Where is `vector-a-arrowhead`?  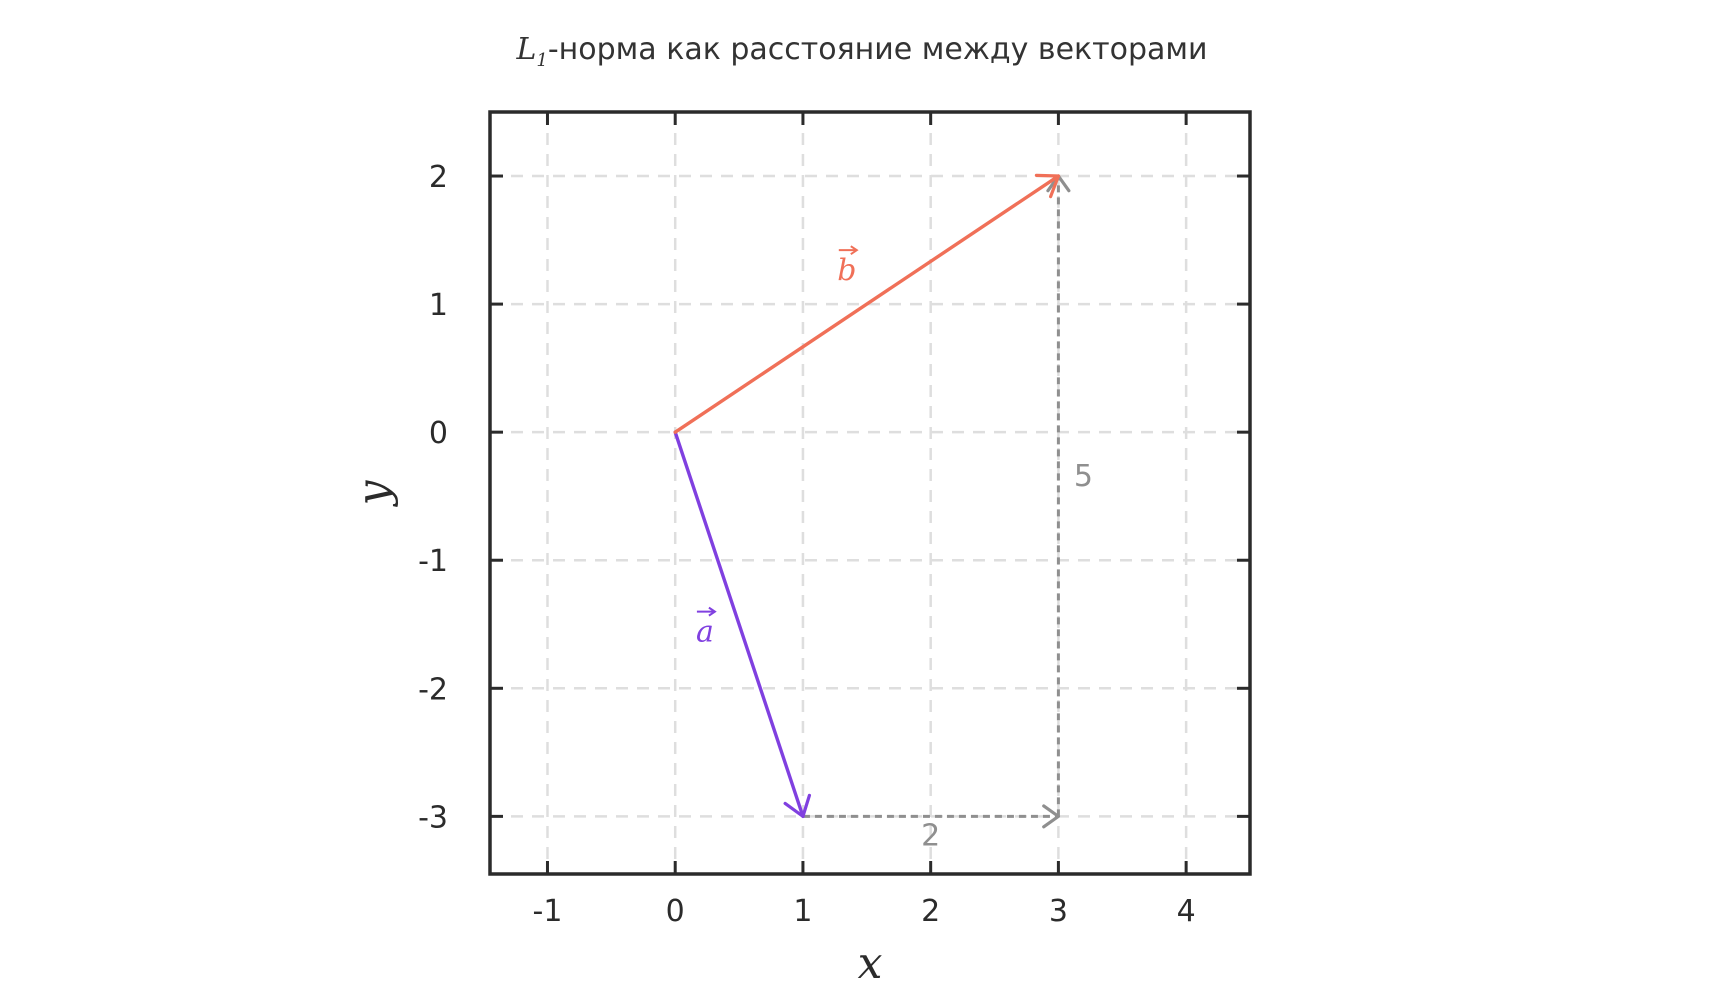
vector-a-arrowhead is located at coordinates (797, 805).